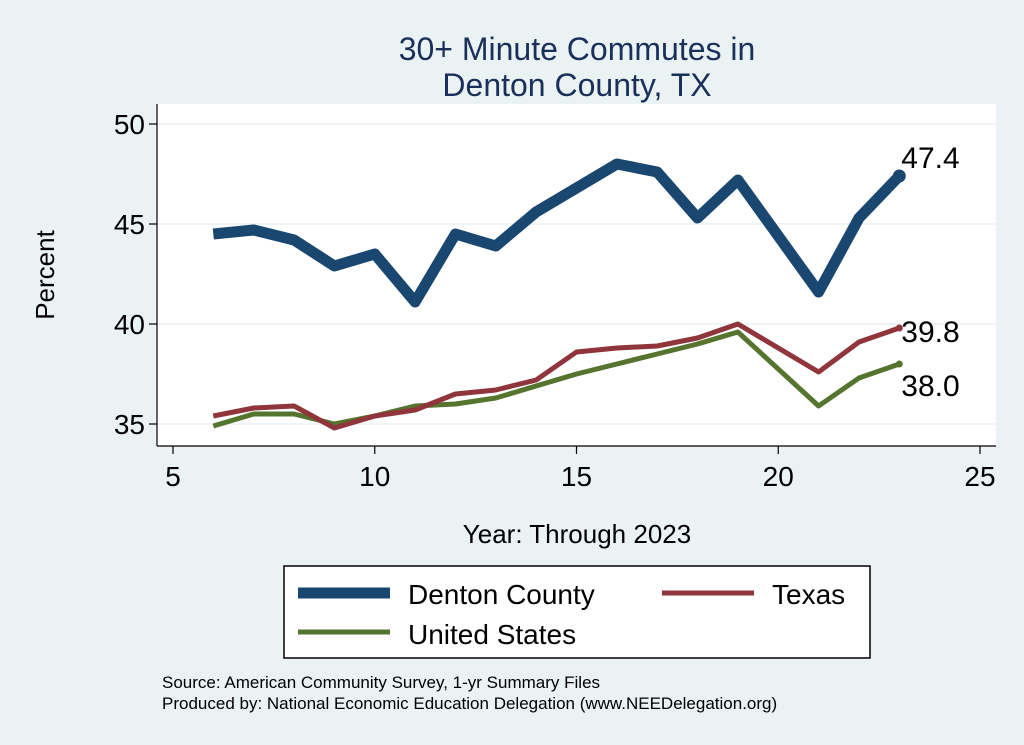 This screenshot has height=745, width=1024. Describe the element at coordinates (129, 224) in the screenshot. I see `y-tick-label-45: 45` at that location.